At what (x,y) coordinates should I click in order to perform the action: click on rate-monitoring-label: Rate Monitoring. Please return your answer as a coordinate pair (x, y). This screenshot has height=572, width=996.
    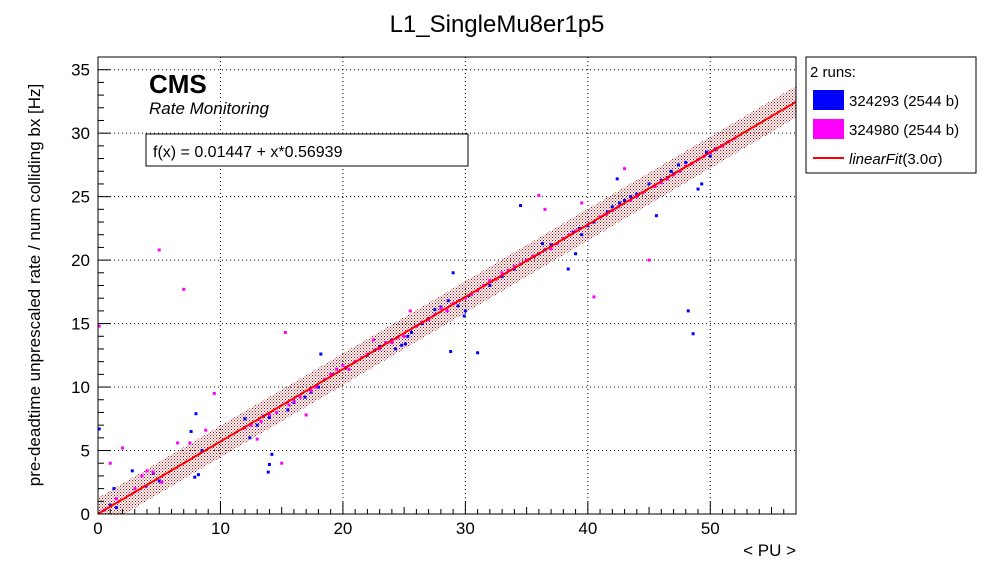
    Looking at the image, I should click on (209, 108).